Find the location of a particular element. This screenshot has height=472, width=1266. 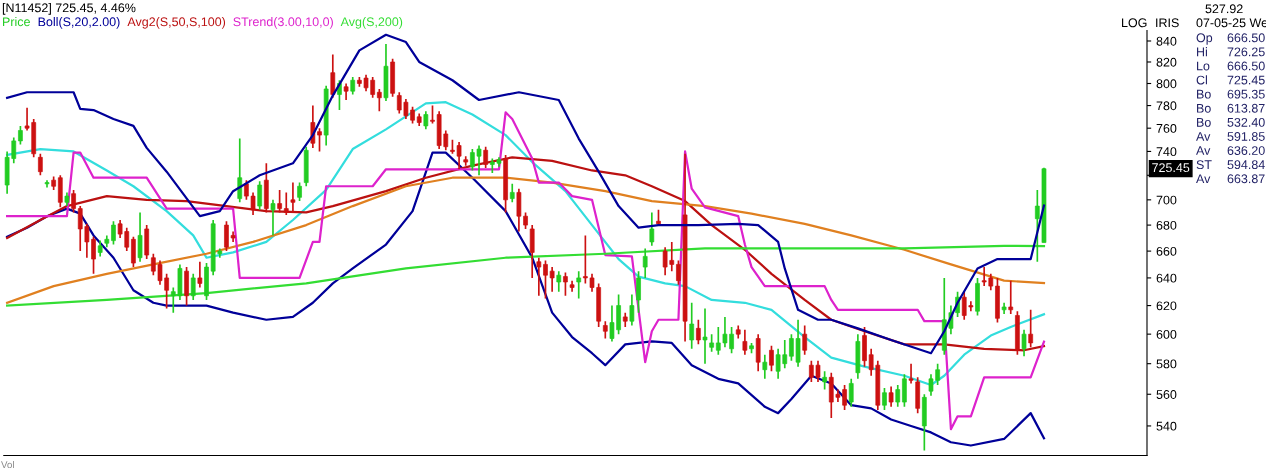

text: 695.35 is located at coordinates (1246, 94).